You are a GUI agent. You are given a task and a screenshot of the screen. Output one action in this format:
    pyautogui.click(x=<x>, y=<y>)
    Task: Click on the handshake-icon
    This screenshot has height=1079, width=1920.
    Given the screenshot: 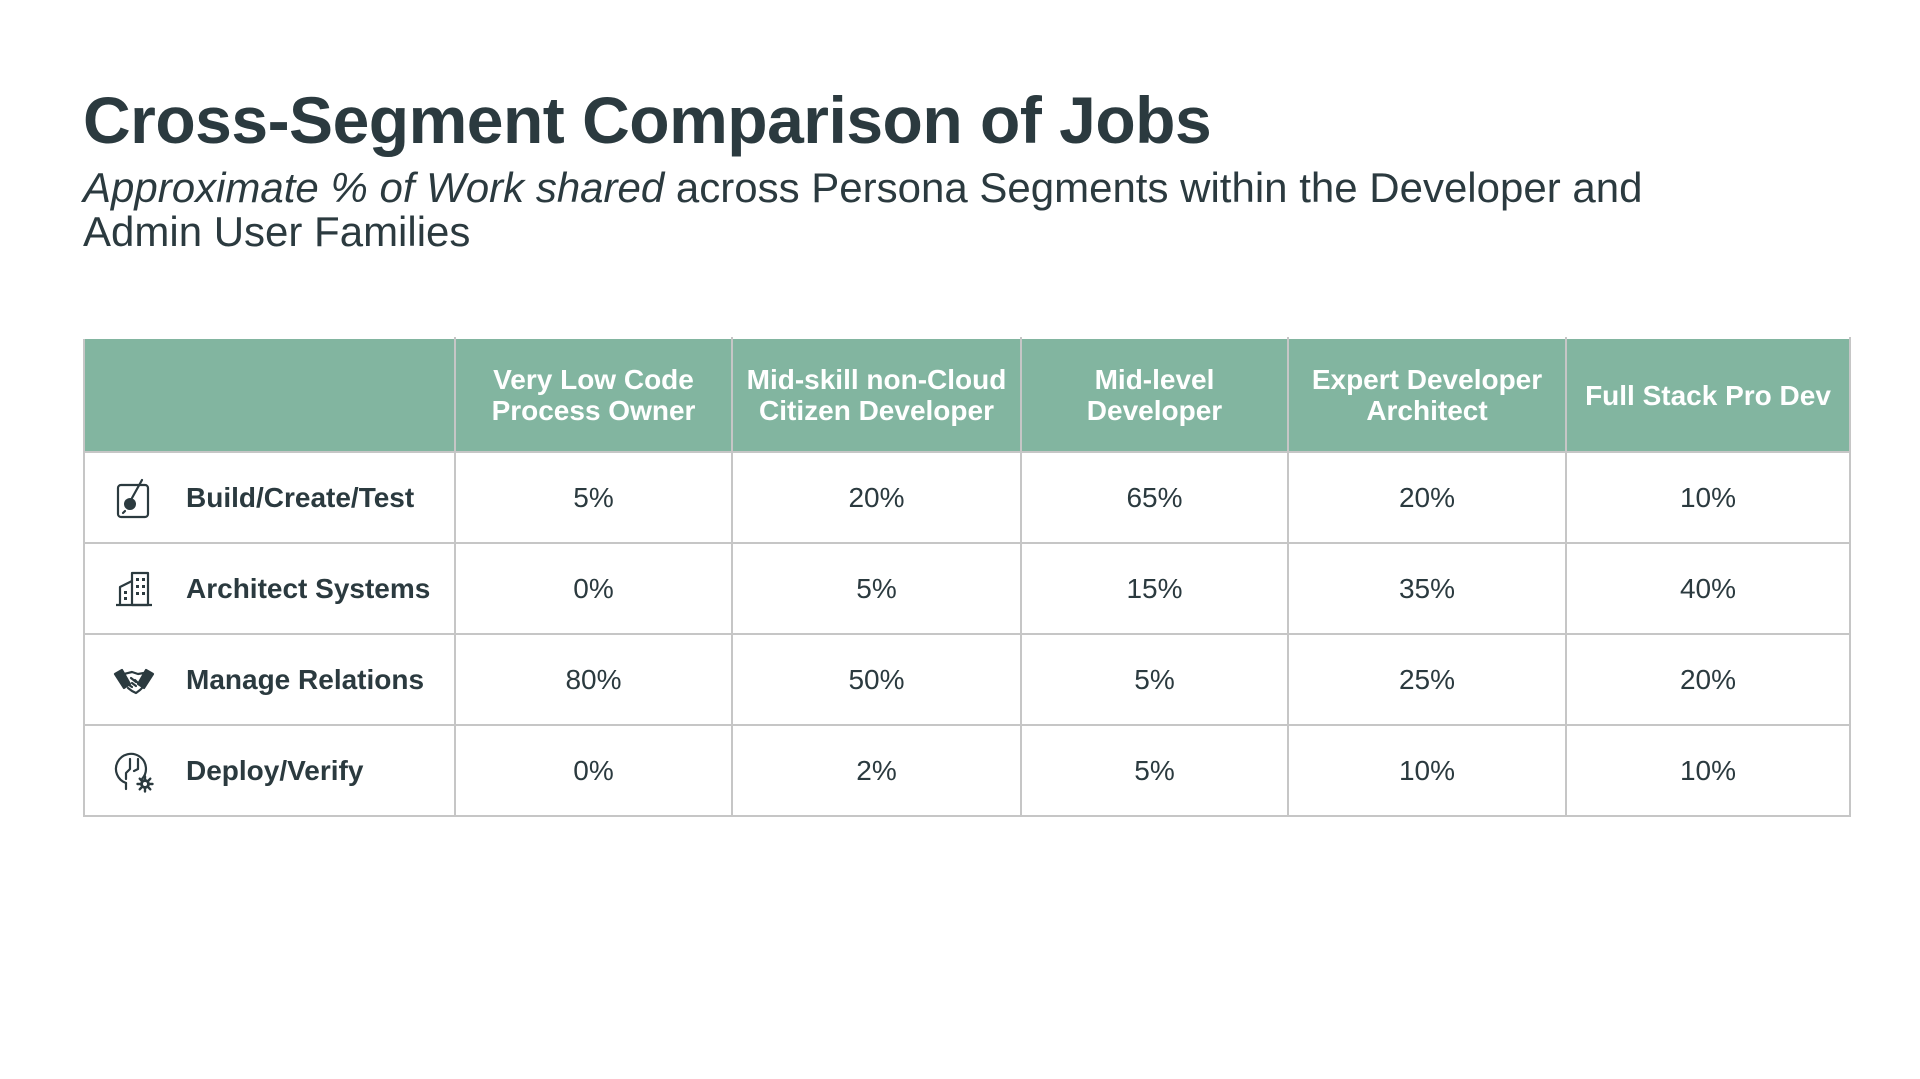 What is the action you would take?
    pyautogui.click(x=134, y=680)
    